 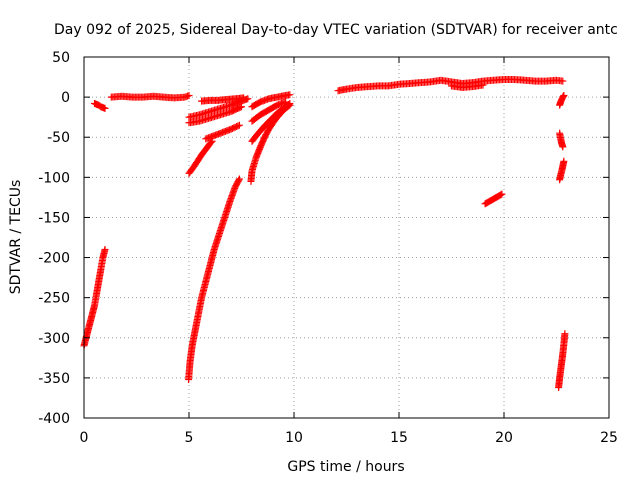 I want to click on y-tick-label: 0, so click(x=65, y=98).